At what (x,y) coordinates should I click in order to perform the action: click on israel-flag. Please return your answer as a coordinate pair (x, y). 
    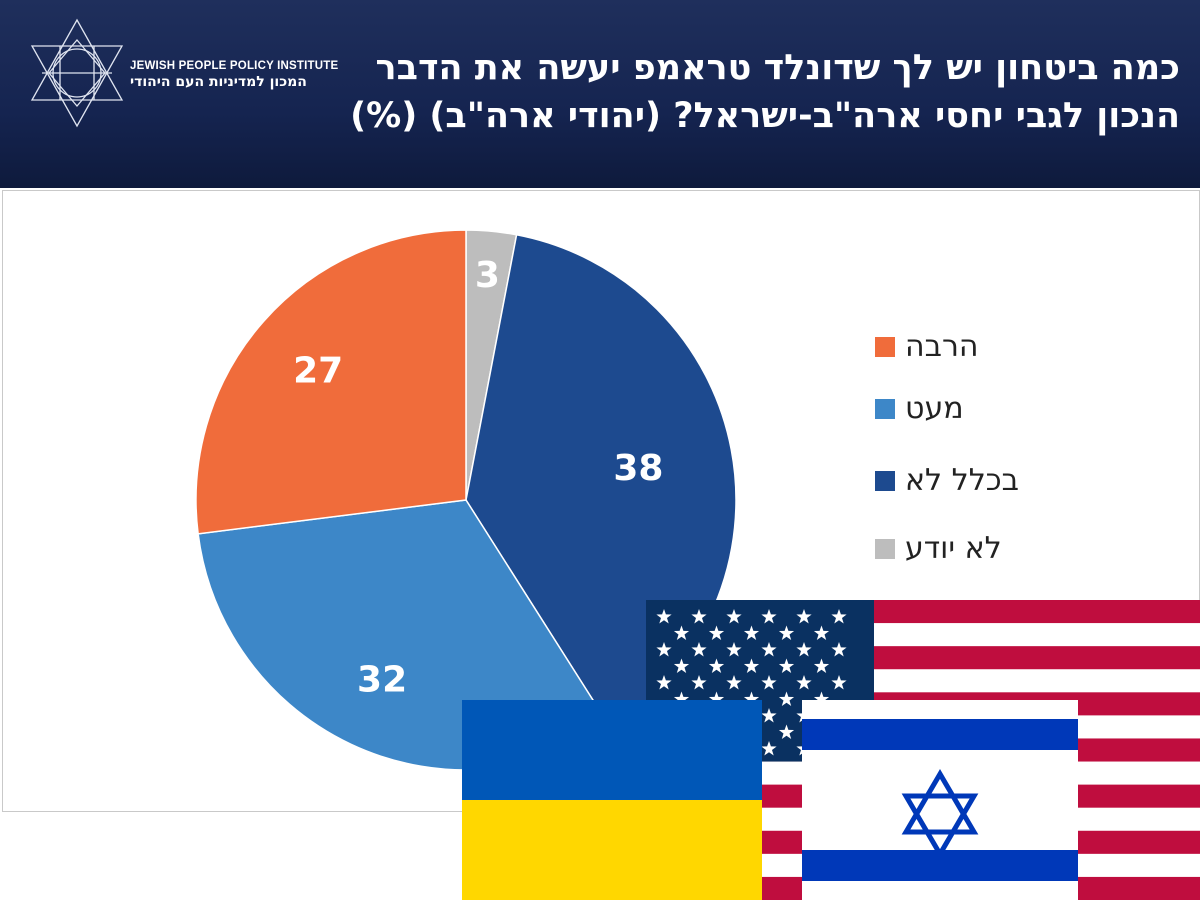
    Looking at the image, I should click on (940, 800).